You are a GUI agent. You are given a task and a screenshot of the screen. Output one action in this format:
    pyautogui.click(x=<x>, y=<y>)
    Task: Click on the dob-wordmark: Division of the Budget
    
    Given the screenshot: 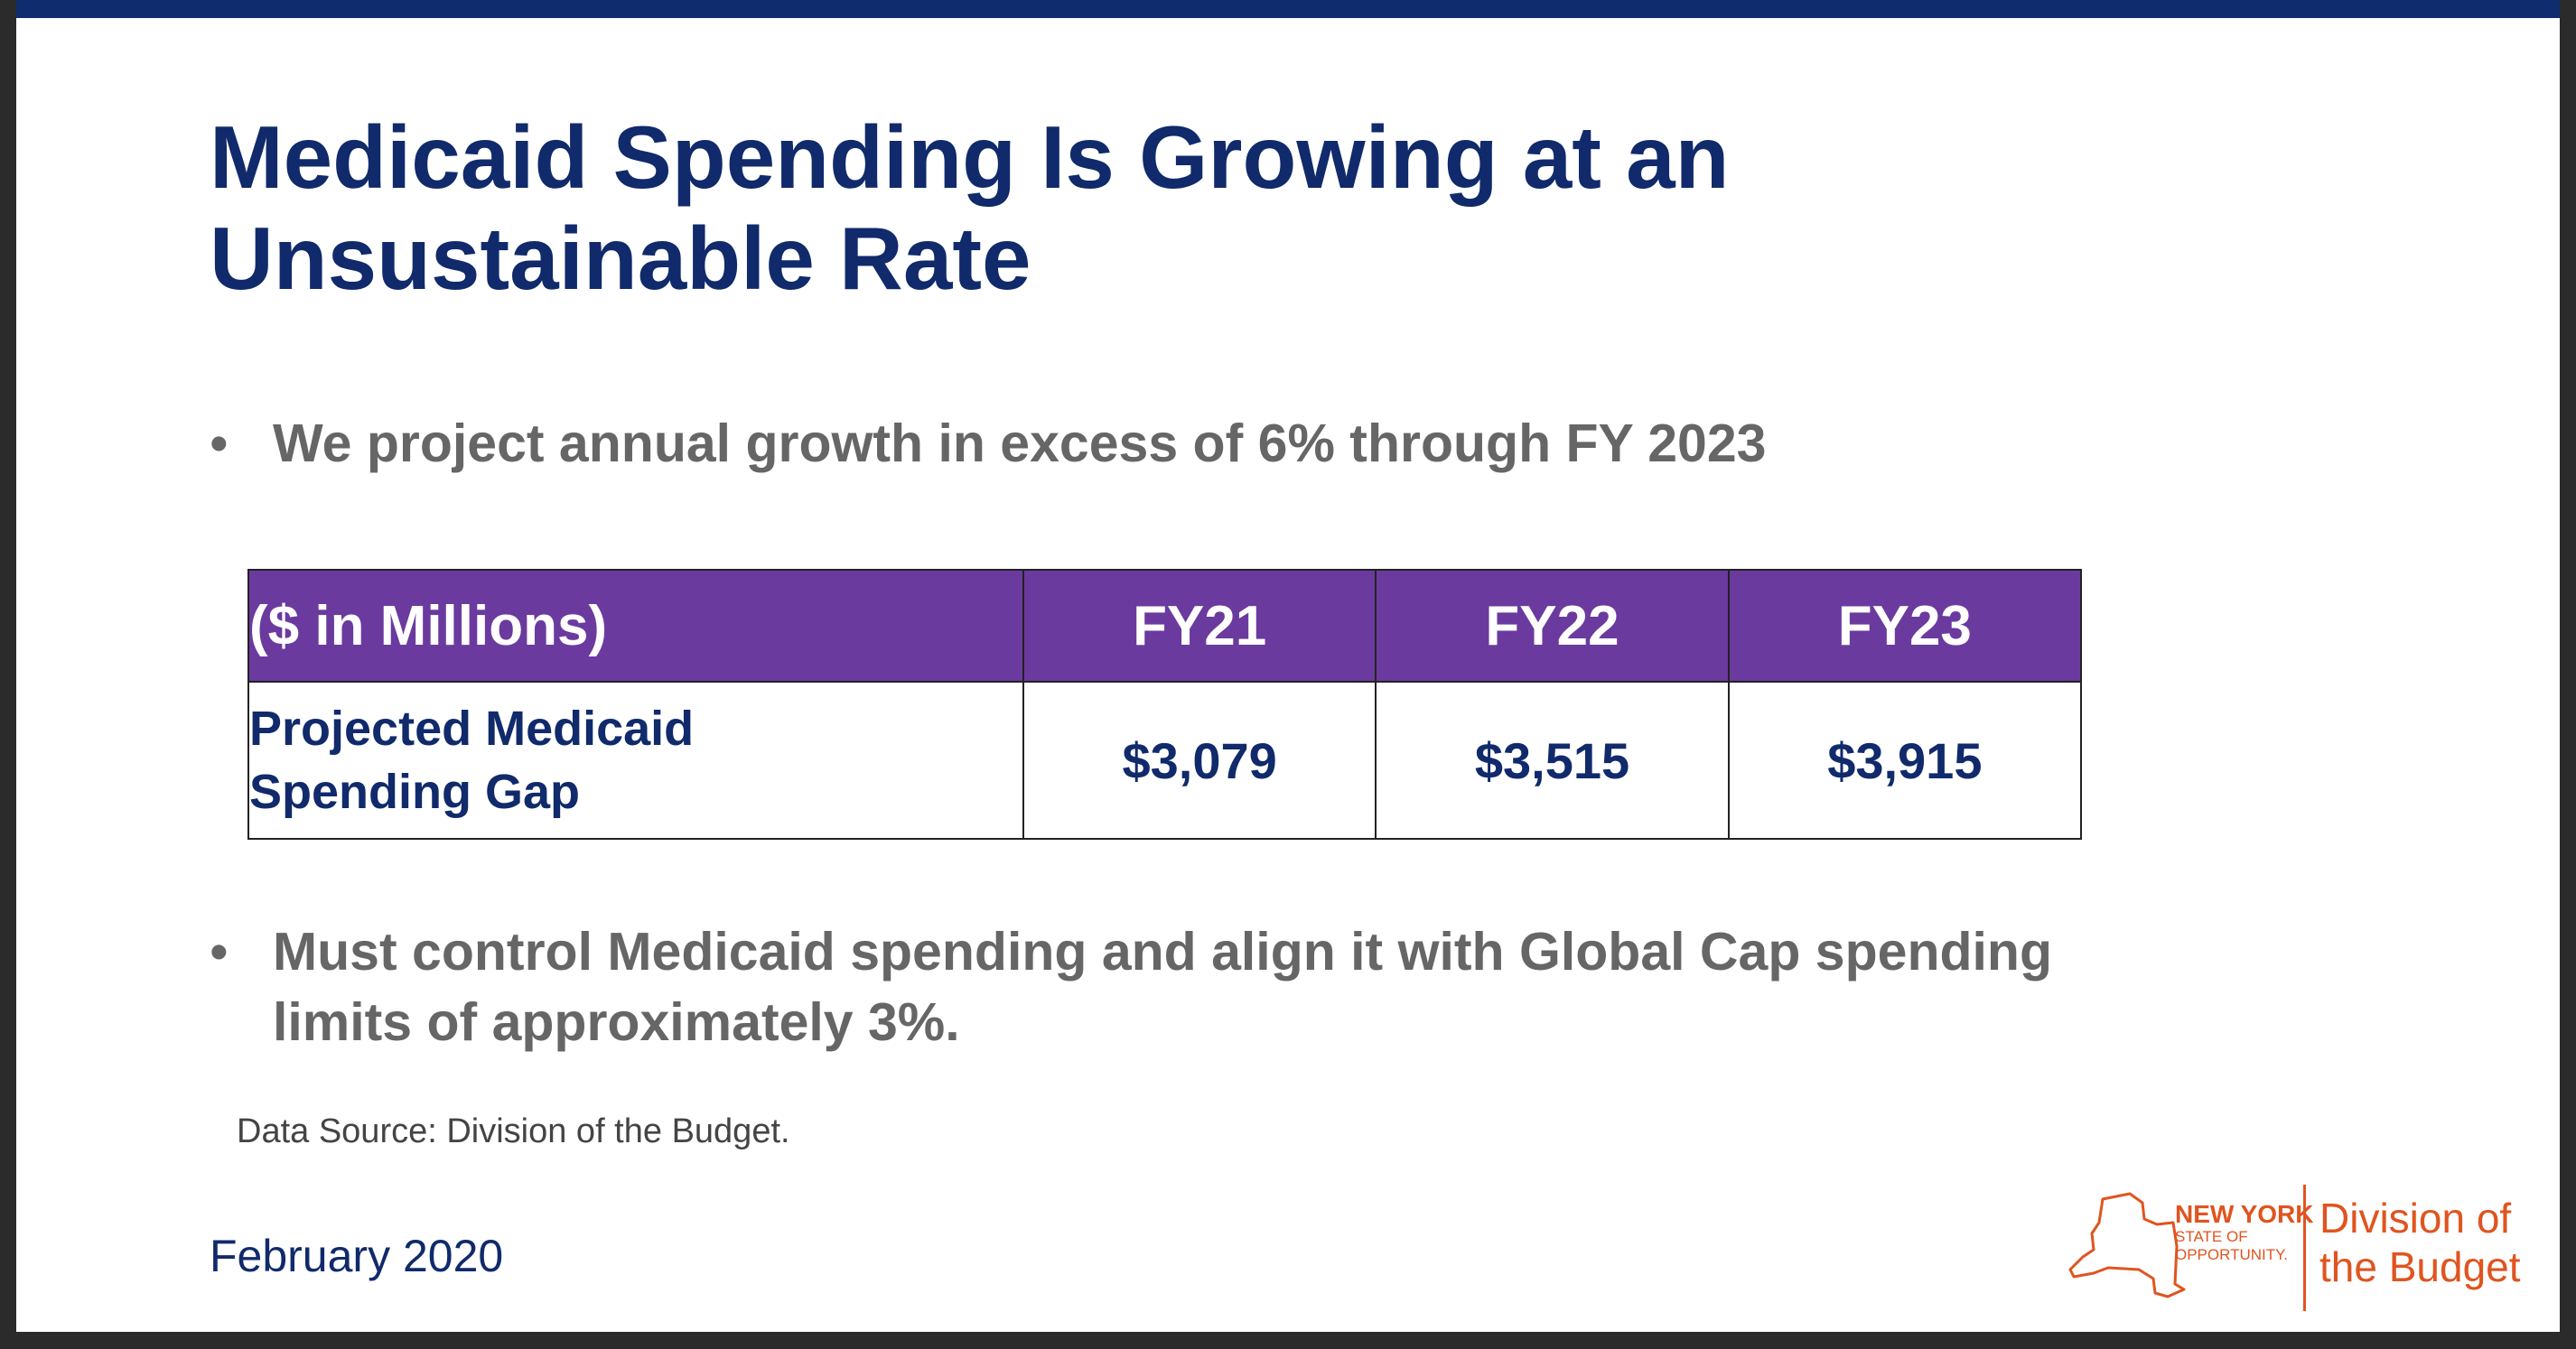 What is the action you would take?
    pyautogui.click(x=2420, y=1242)
    